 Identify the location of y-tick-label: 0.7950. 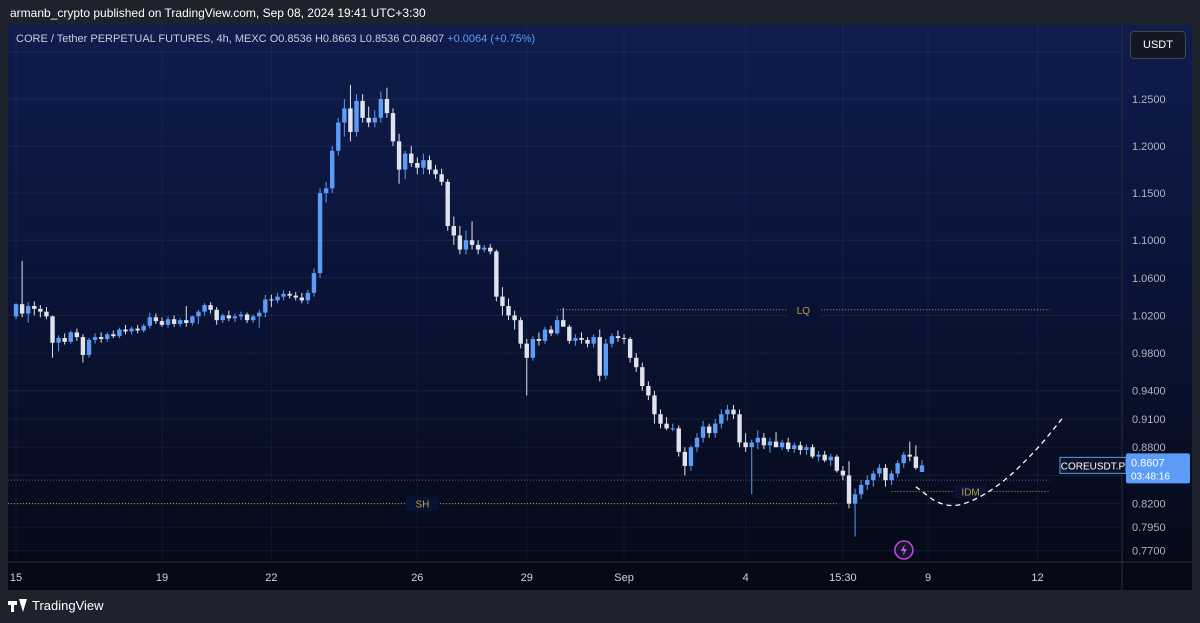
(1149, 528).